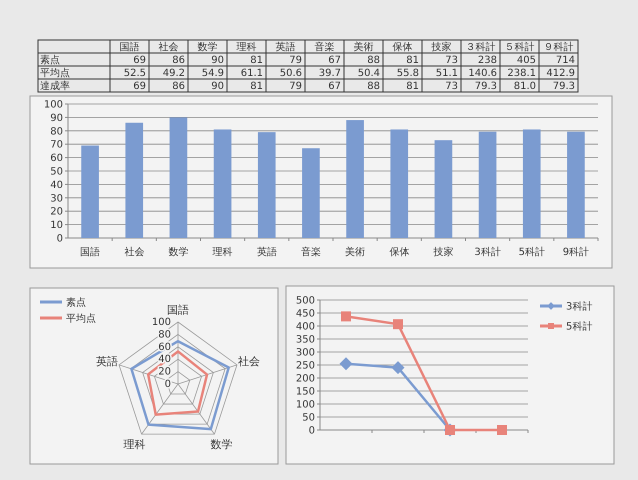  What do you see at coordinates (519, 47) in the screenshot?
I see `category-label: ５科計` at bounding box center [519, 47].